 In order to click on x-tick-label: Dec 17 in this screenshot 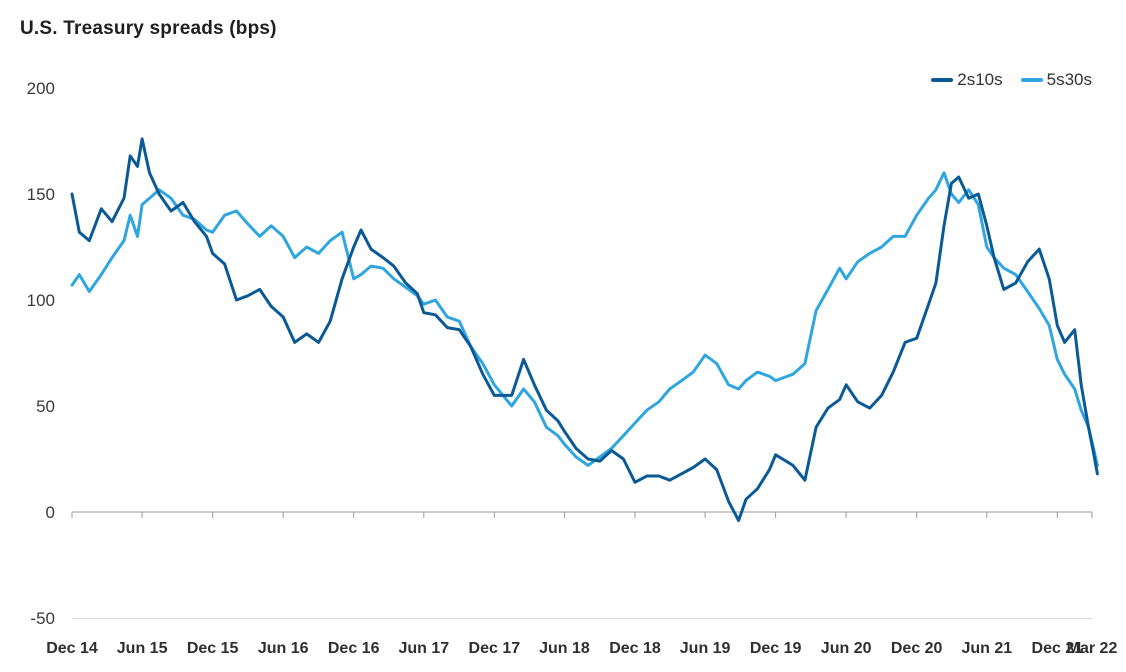, I will do `click(495, 648)`.